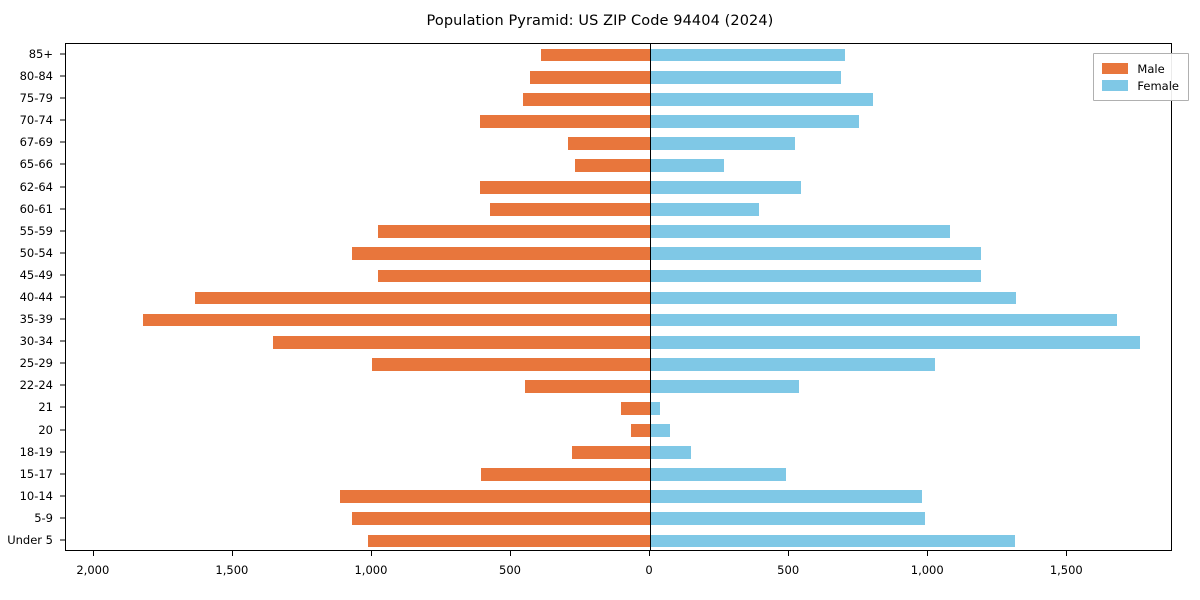 The image size is (1200, 600). Describe the element at coordinates (30, 539) in the screenshot. I see `y-tick-label-under-5: Under 5` at that location.